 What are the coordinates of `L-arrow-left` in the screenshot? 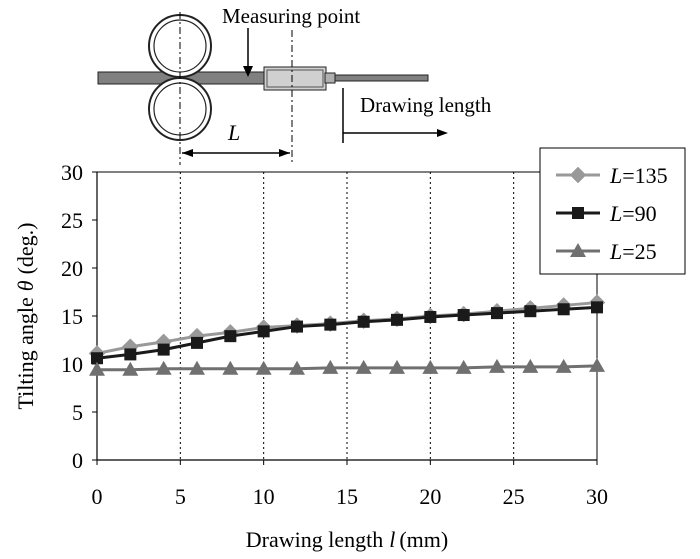 It's located at (187, 153).